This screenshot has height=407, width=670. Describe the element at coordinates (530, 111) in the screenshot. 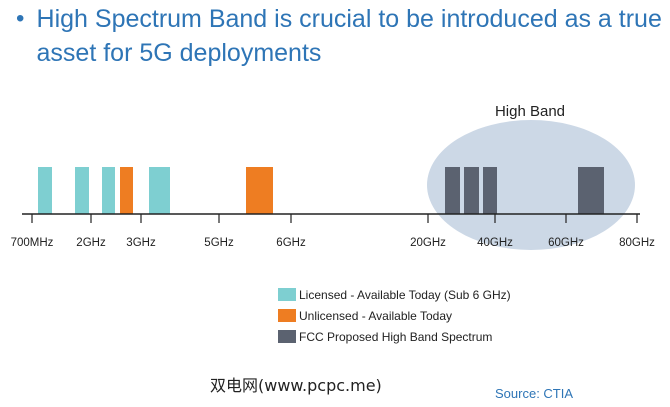

I see `high-band-label: High Band` at that location.